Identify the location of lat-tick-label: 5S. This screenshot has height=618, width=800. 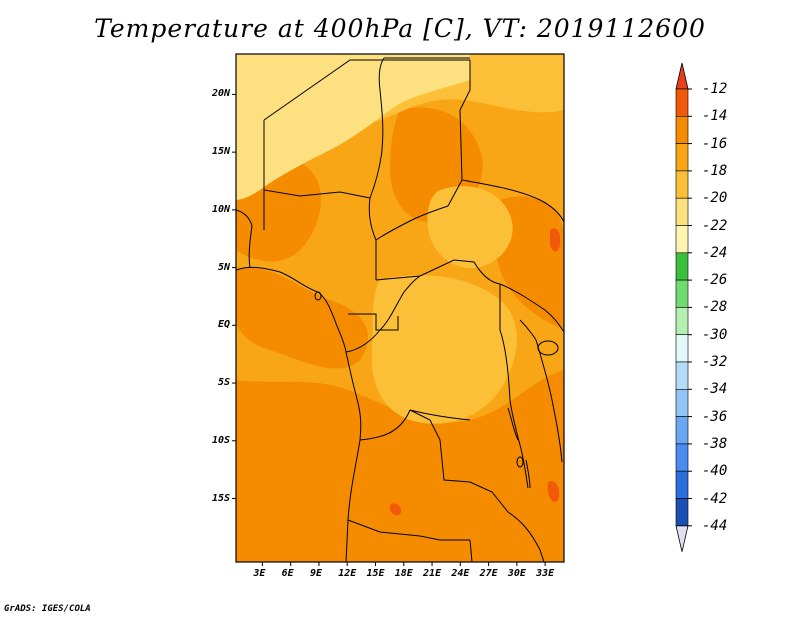
(223, 383).